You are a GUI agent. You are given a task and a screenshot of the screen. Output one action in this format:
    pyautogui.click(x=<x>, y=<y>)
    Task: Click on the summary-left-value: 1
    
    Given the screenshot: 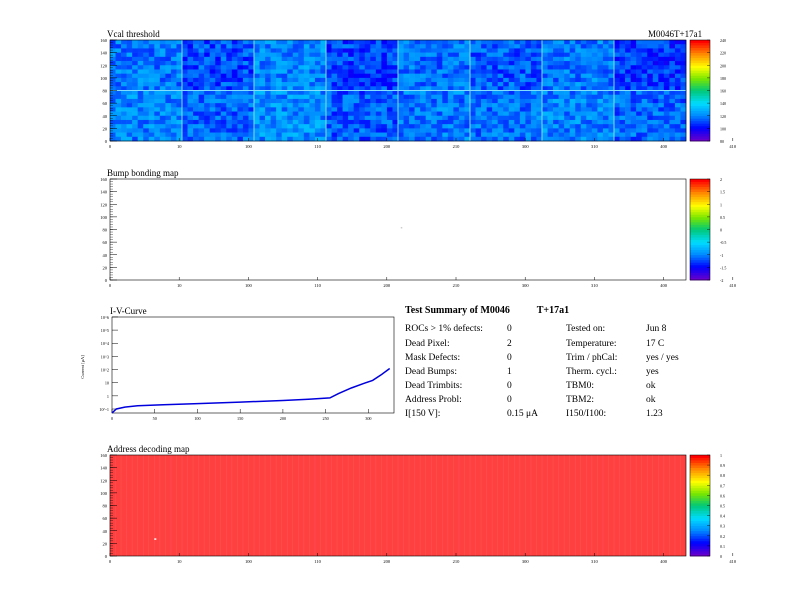 What is the action you would take?
    pyautogui.click(x=509, y=372)
    